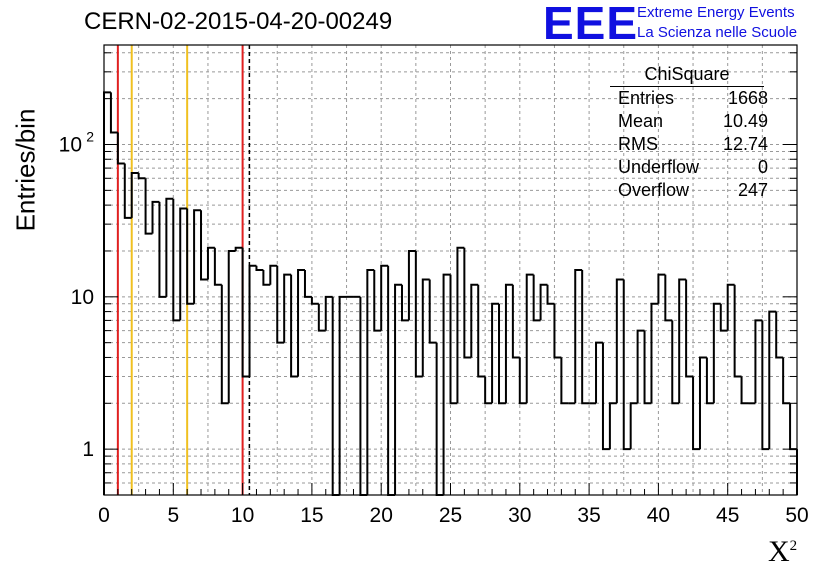 The height and width of the screenshot is (572, 836). I want to click on stats-label: Overflow, so click(654, 190).